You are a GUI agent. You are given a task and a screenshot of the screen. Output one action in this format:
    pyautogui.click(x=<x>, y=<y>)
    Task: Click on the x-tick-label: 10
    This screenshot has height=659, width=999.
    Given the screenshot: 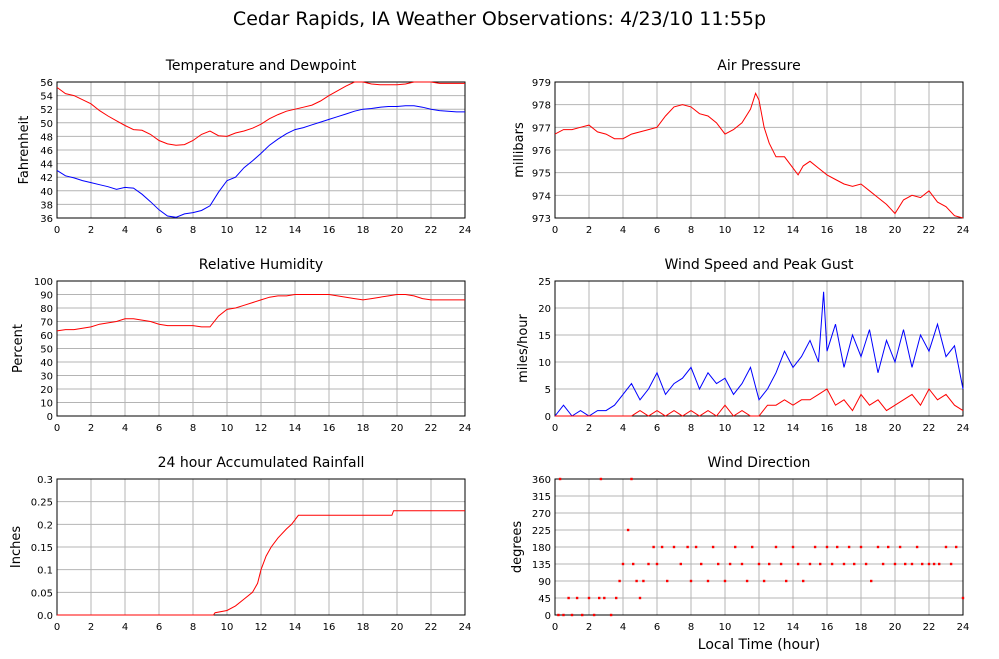 What is the action you would take?
    pyautogui.click(x=725, y=428)
    